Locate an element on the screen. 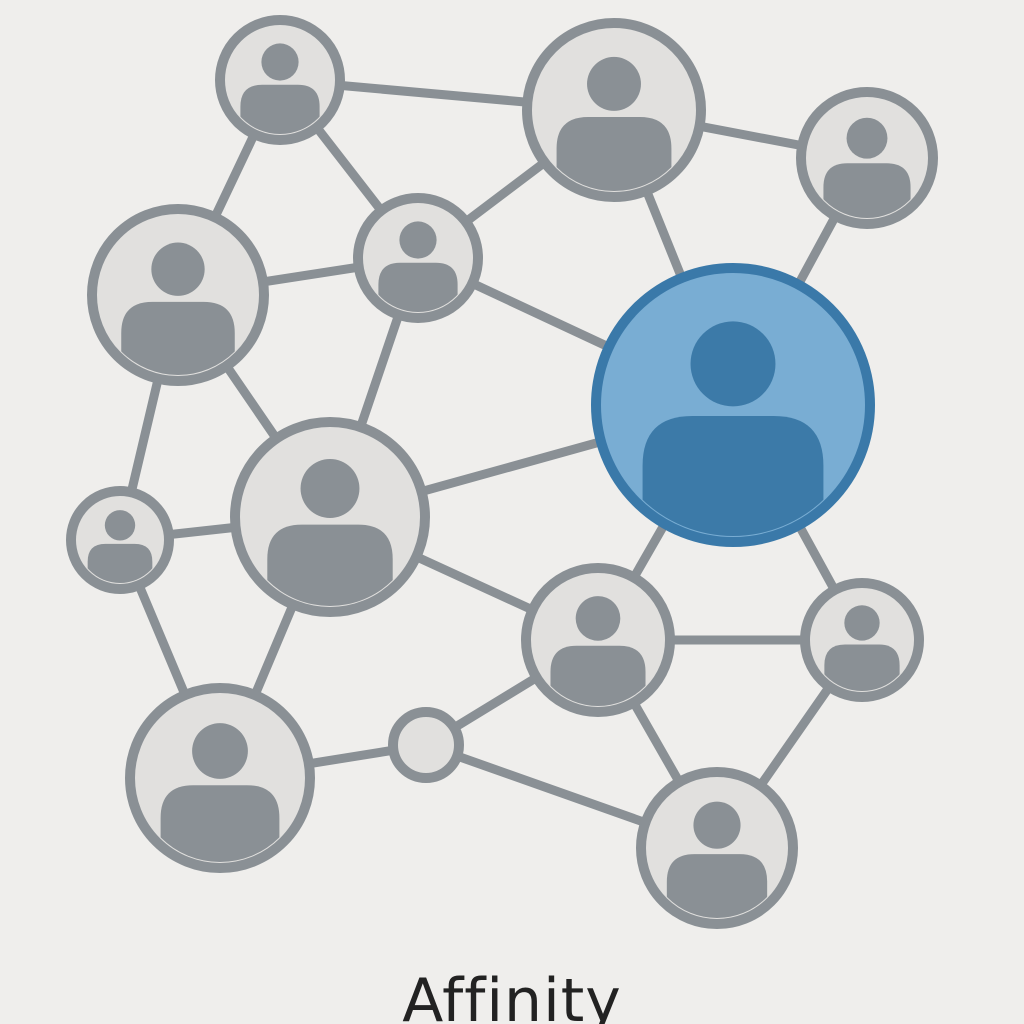  node-n5 is located at coordinates (418, 258).